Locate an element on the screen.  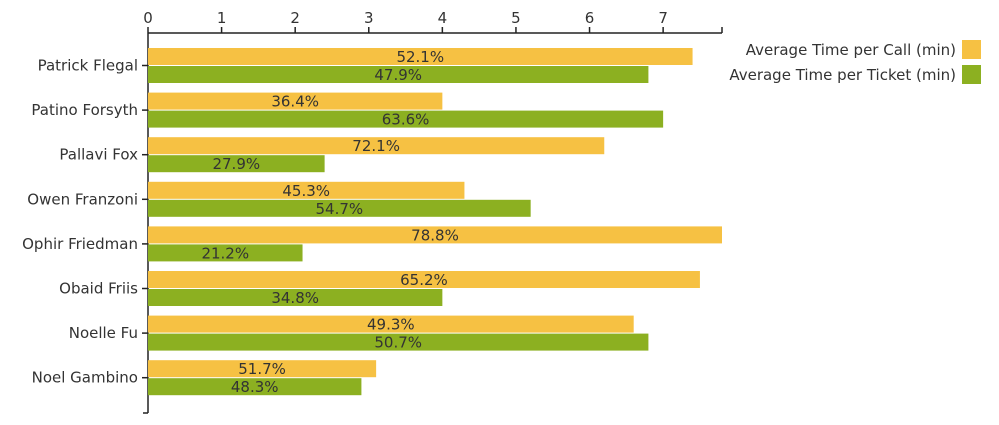
x-tick-label: 0 is located at coordinates (148, 18).